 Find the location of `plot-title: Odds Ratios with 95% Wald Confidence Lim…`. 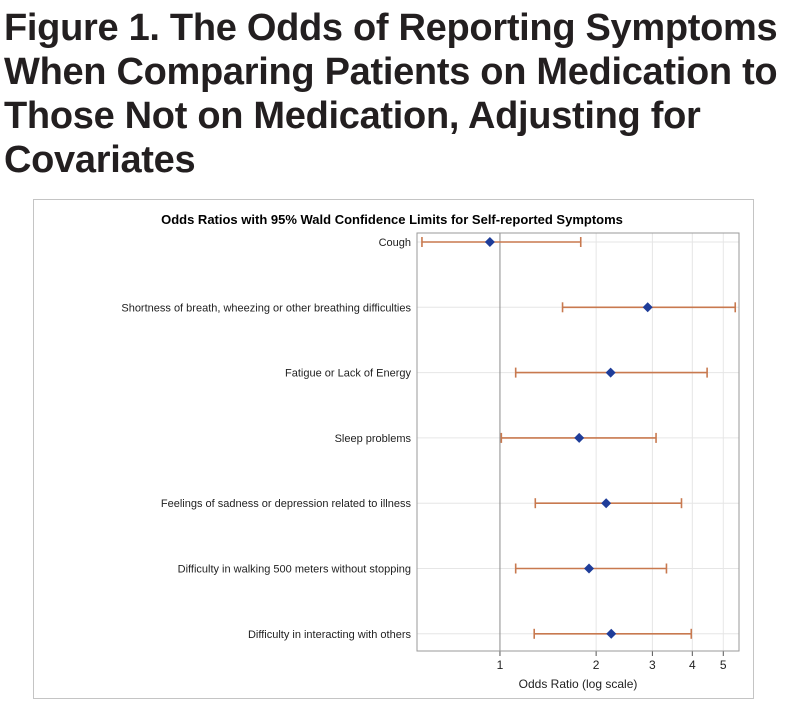

plot-title: Odds Ratios with 95% Wald Confidence Lim… is located at coordinates (392, 219).